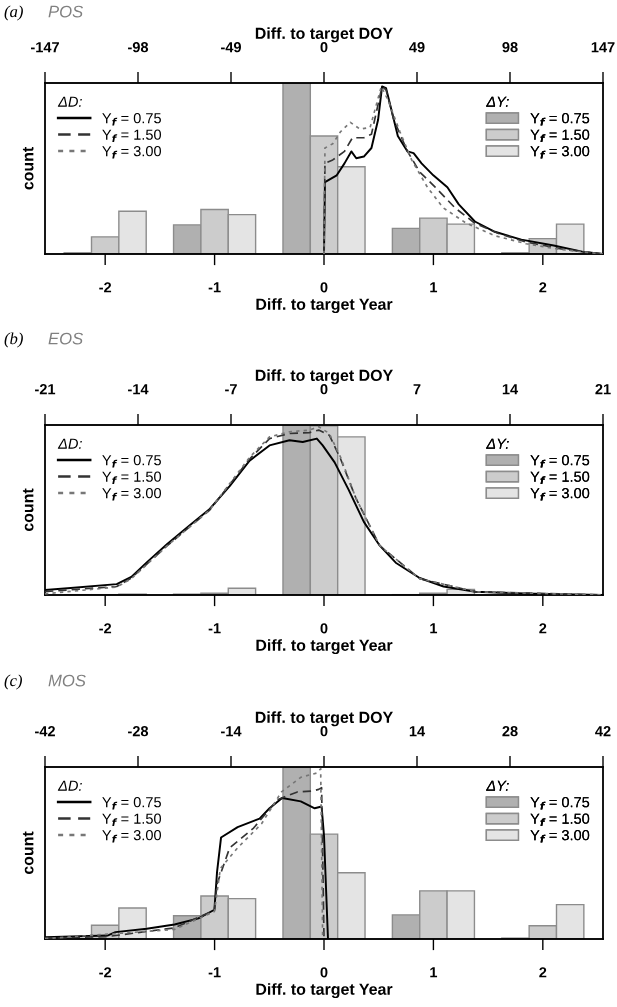 The image size is (617, 1007). What do you see at coordinates (44, 47) in the screenshot?
I see `x2-tick-label: -147` at bounding box center [44, 47].